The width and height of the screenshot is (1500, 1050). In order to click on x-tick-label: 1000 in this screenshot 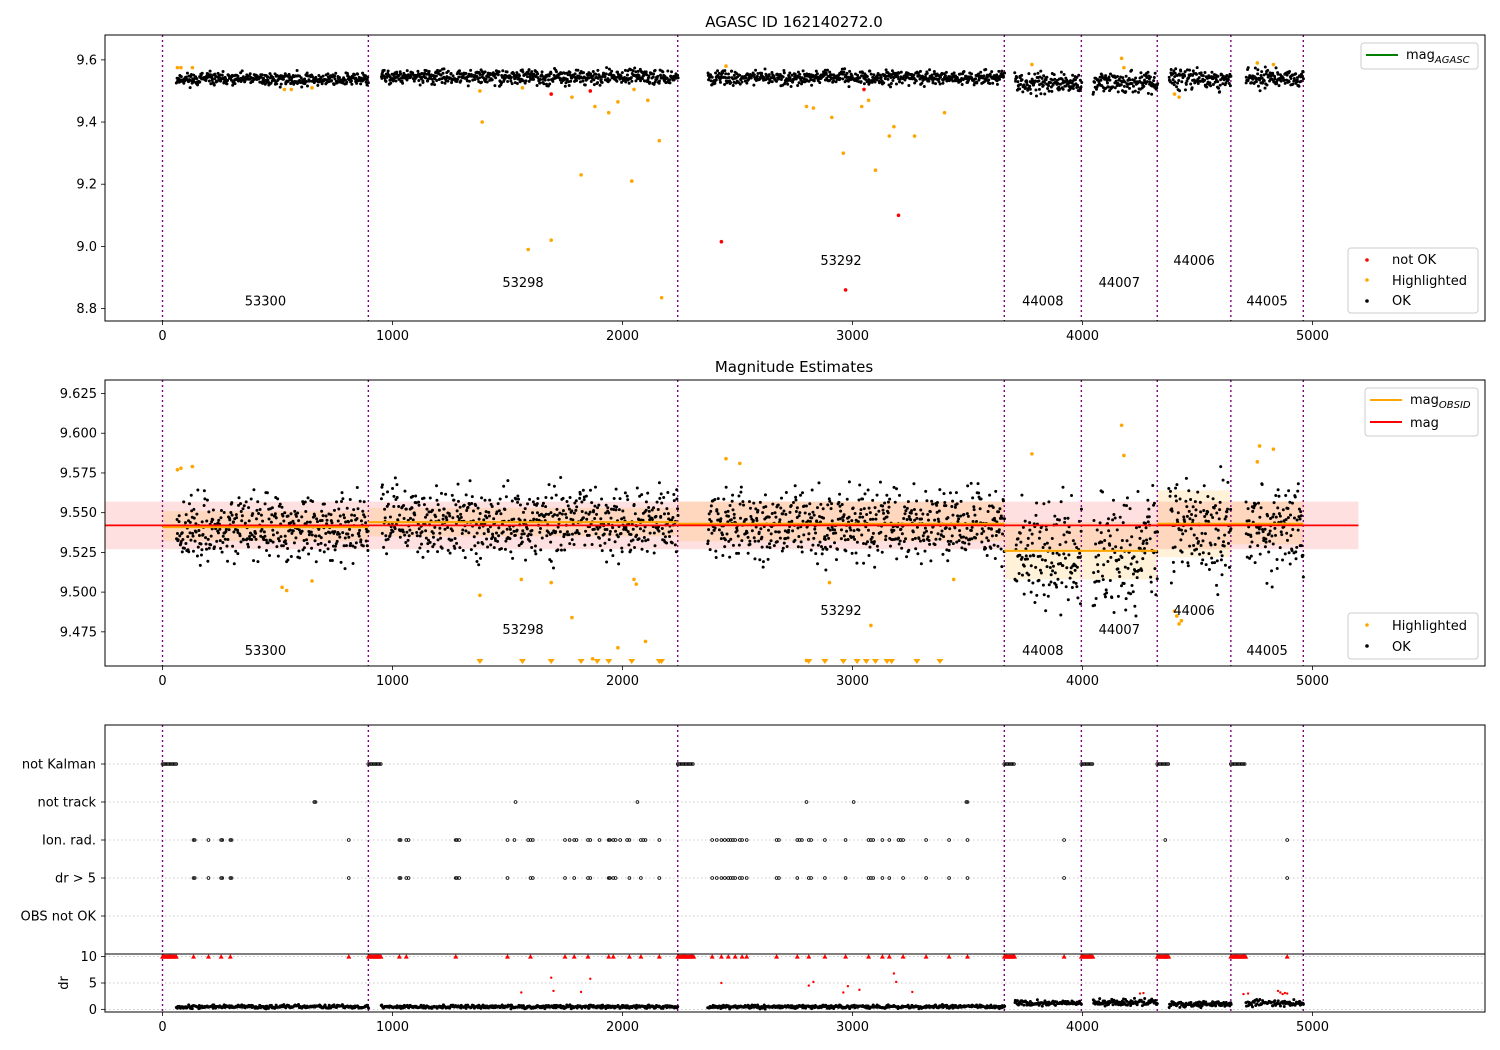, I will do `click(392, 336)`.